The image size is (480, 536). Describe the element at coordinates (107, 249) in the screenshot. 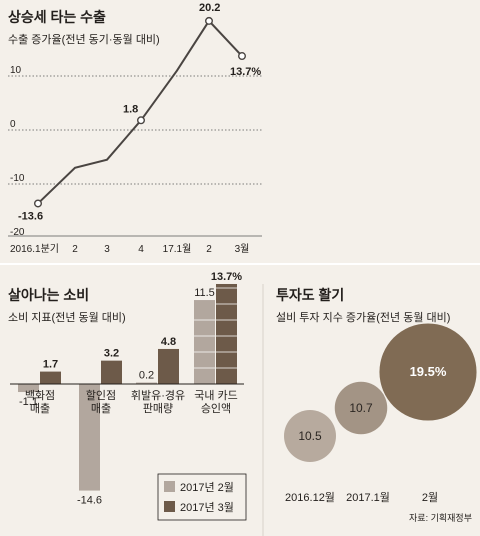

I see `x-tick-label: 3` at that location.